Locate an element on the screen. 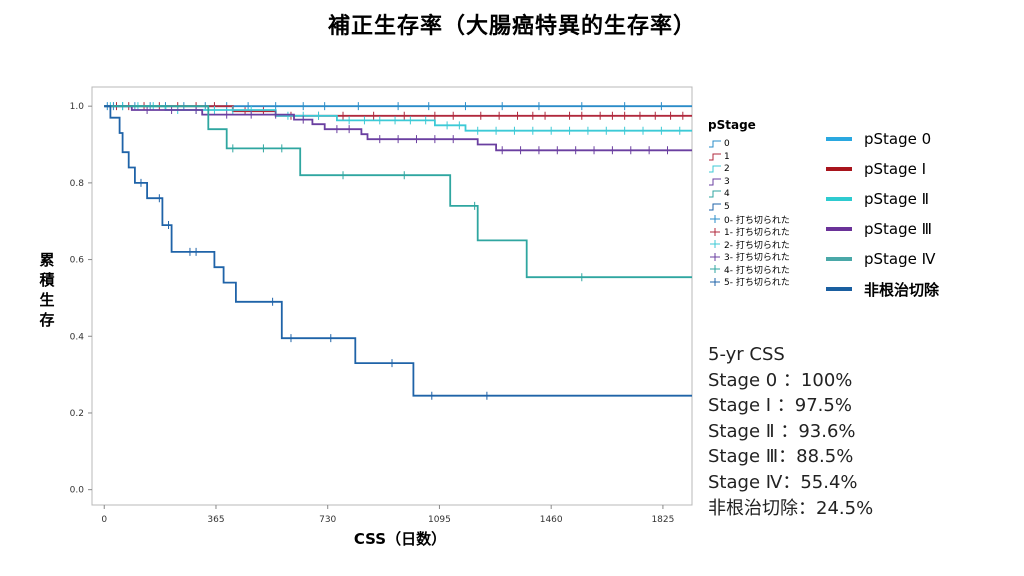 The height and width of the screenshot is (576, 1024). stage-legend-item: pStage Ⅲ is located at coordinates (921, 229).